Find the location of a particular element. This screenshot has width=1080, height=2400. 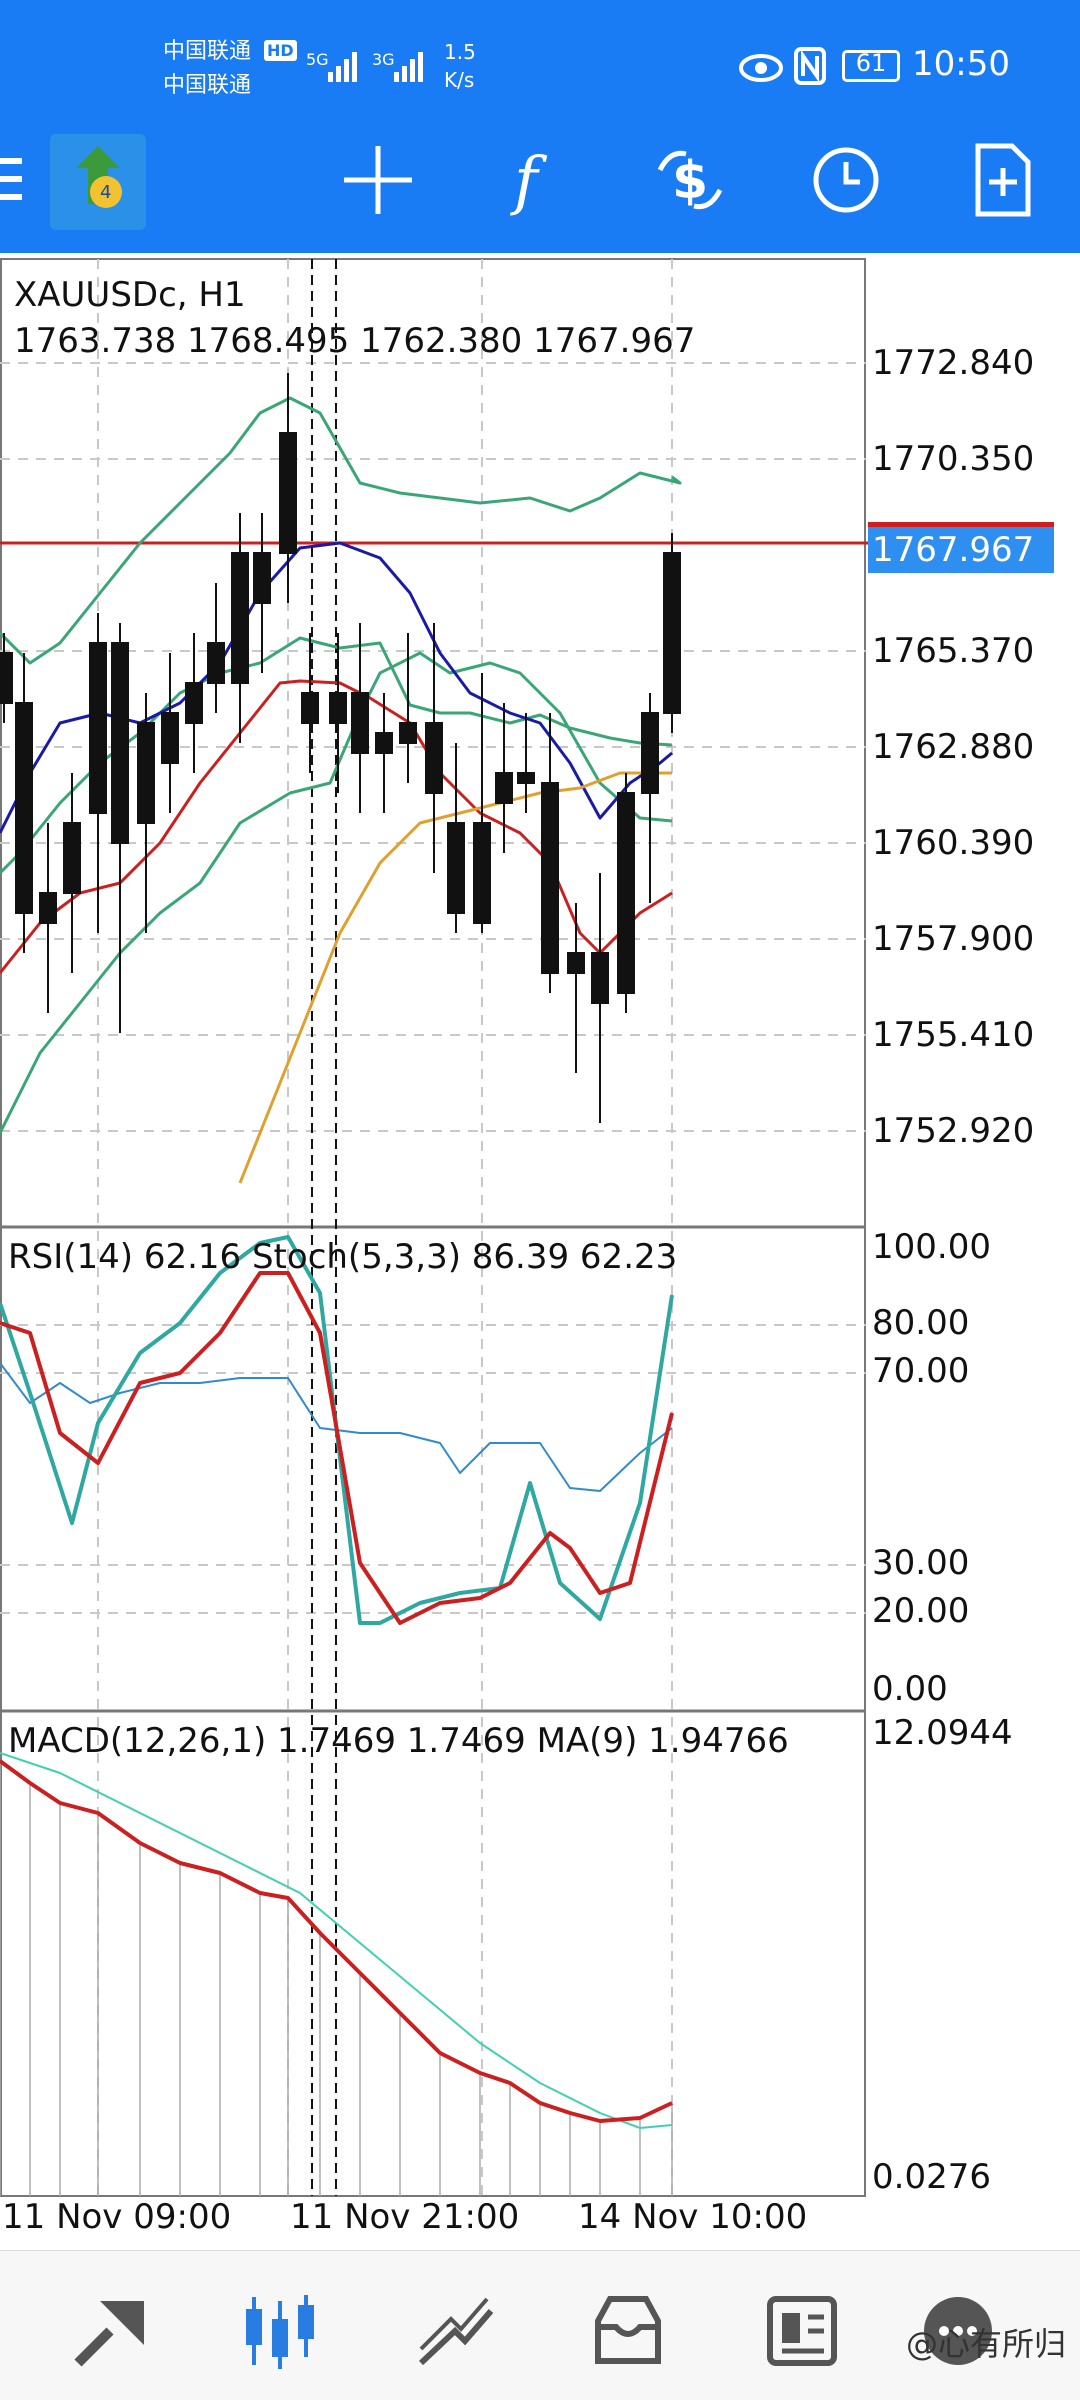

quotes-icon is located at coordinates (110, 2331).